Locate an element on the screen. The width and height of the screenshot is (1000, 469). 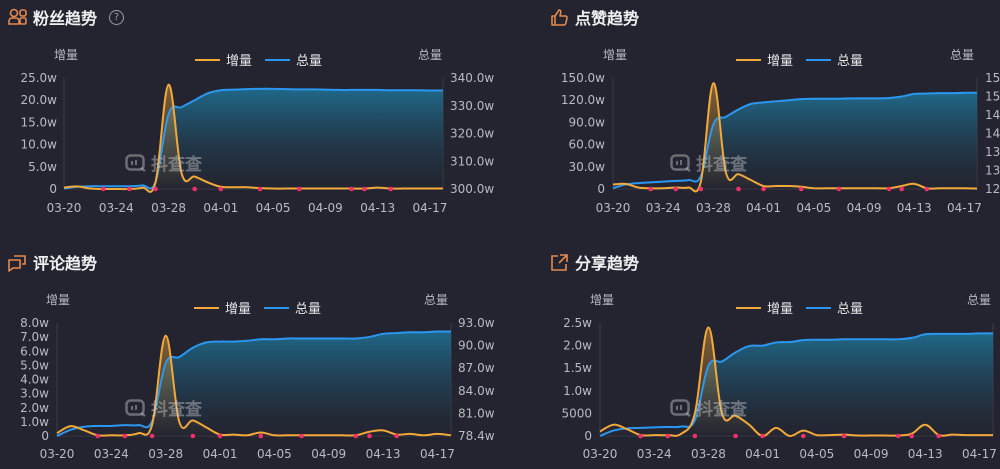
left-tick-label: 20.0w is located at coordinates (38, 100).